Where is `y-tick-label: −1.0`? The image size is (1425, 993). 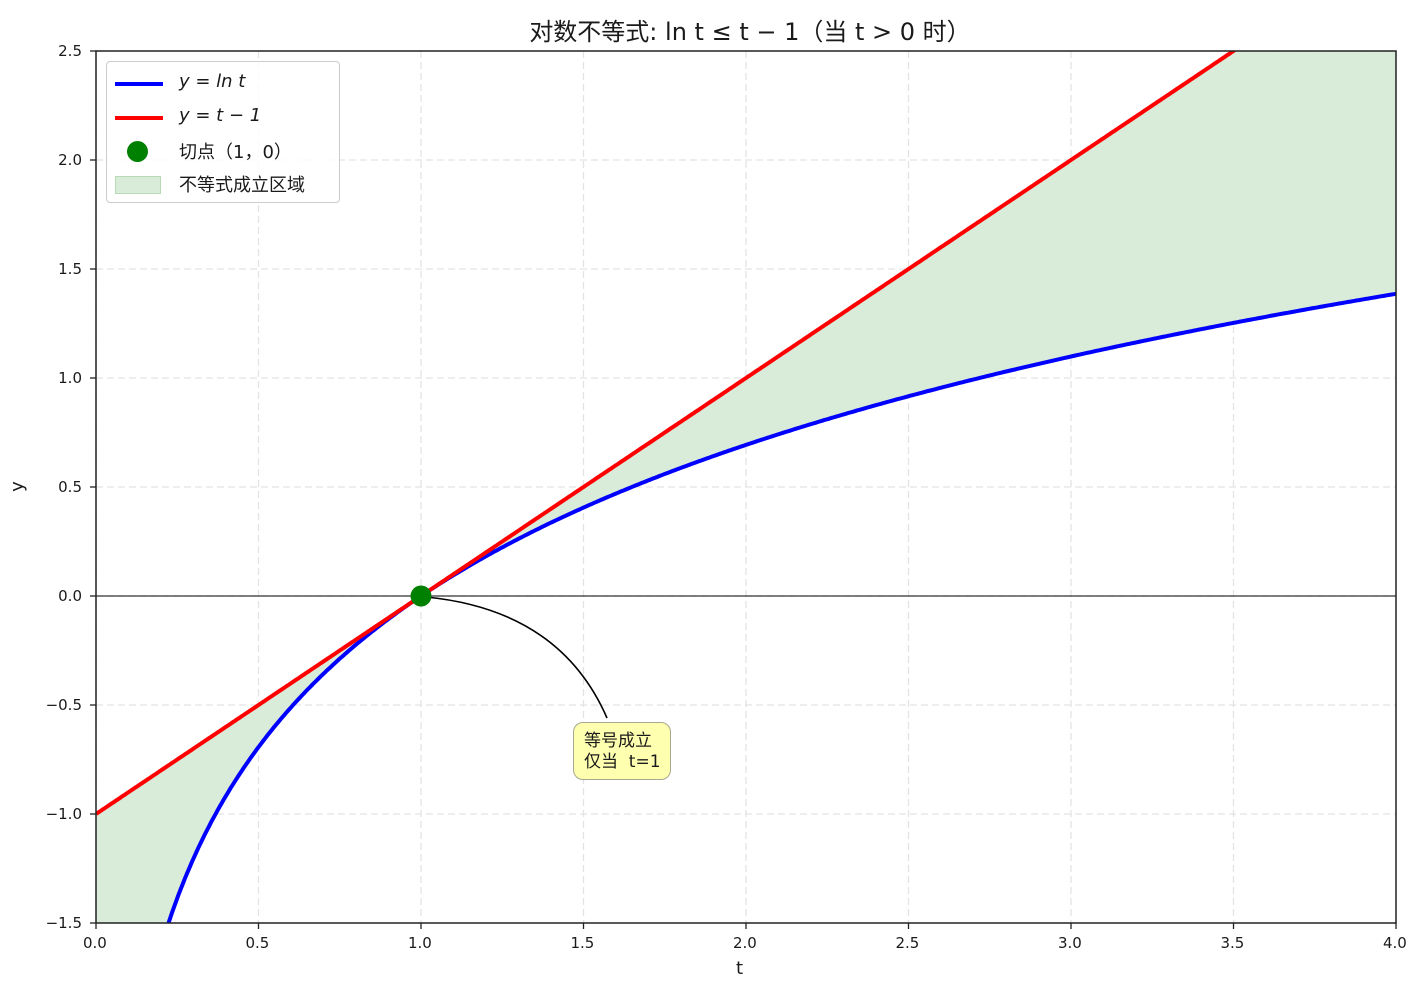
y-tick-label: −1.0 is located at coordinates (63, 814).